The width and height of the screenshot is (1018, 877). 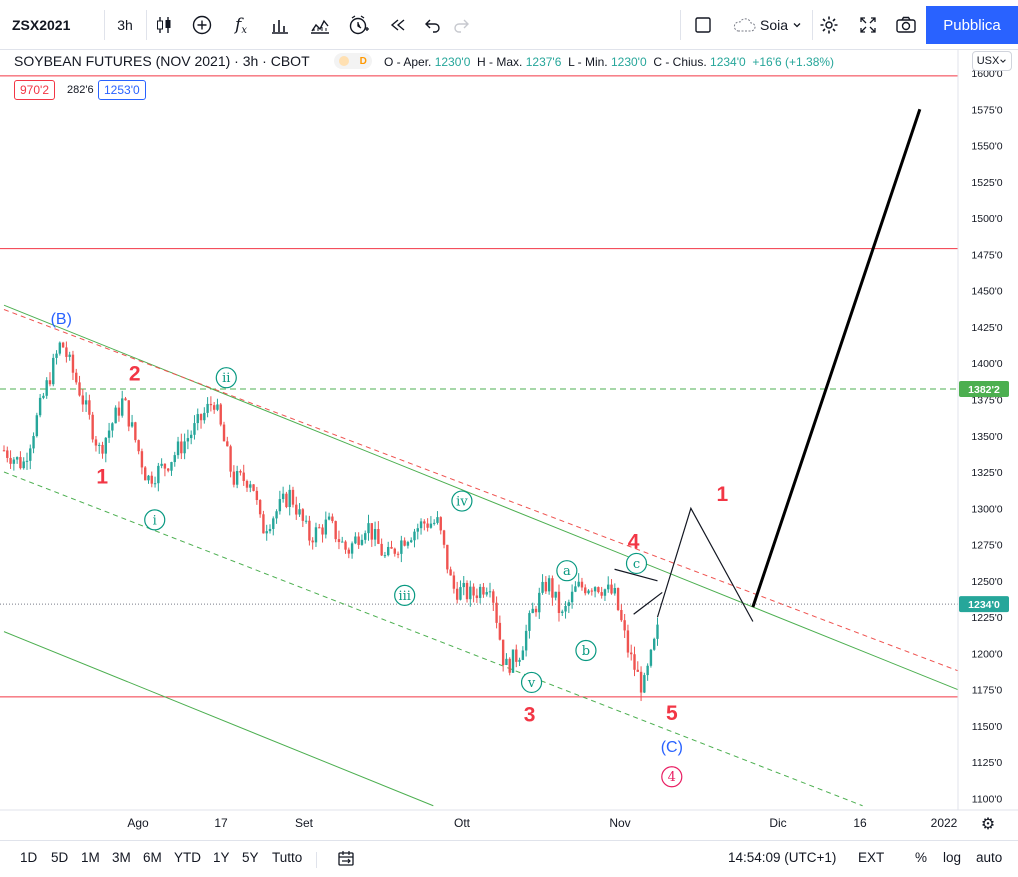 What do you see at coordinates (250, 857) in the screenshot?
I see `range-5y: 5Y` at bounding box center [250, 857].